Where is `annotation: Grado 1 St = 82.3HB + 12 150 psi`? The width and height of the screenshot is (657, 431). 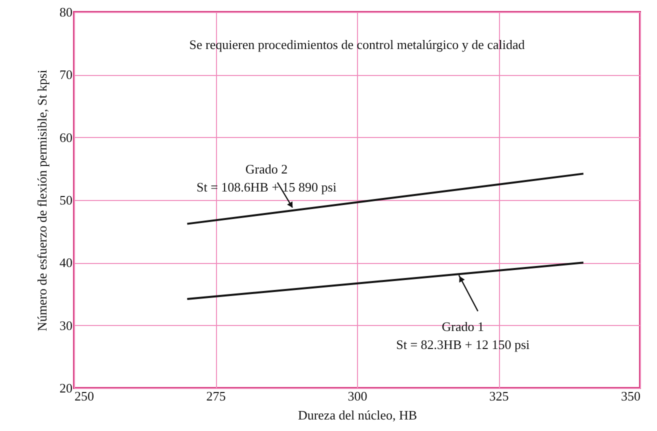
annotation: Grado 1 St = 82.3HB + 12 150 psi is located at coordinates (463, 335).